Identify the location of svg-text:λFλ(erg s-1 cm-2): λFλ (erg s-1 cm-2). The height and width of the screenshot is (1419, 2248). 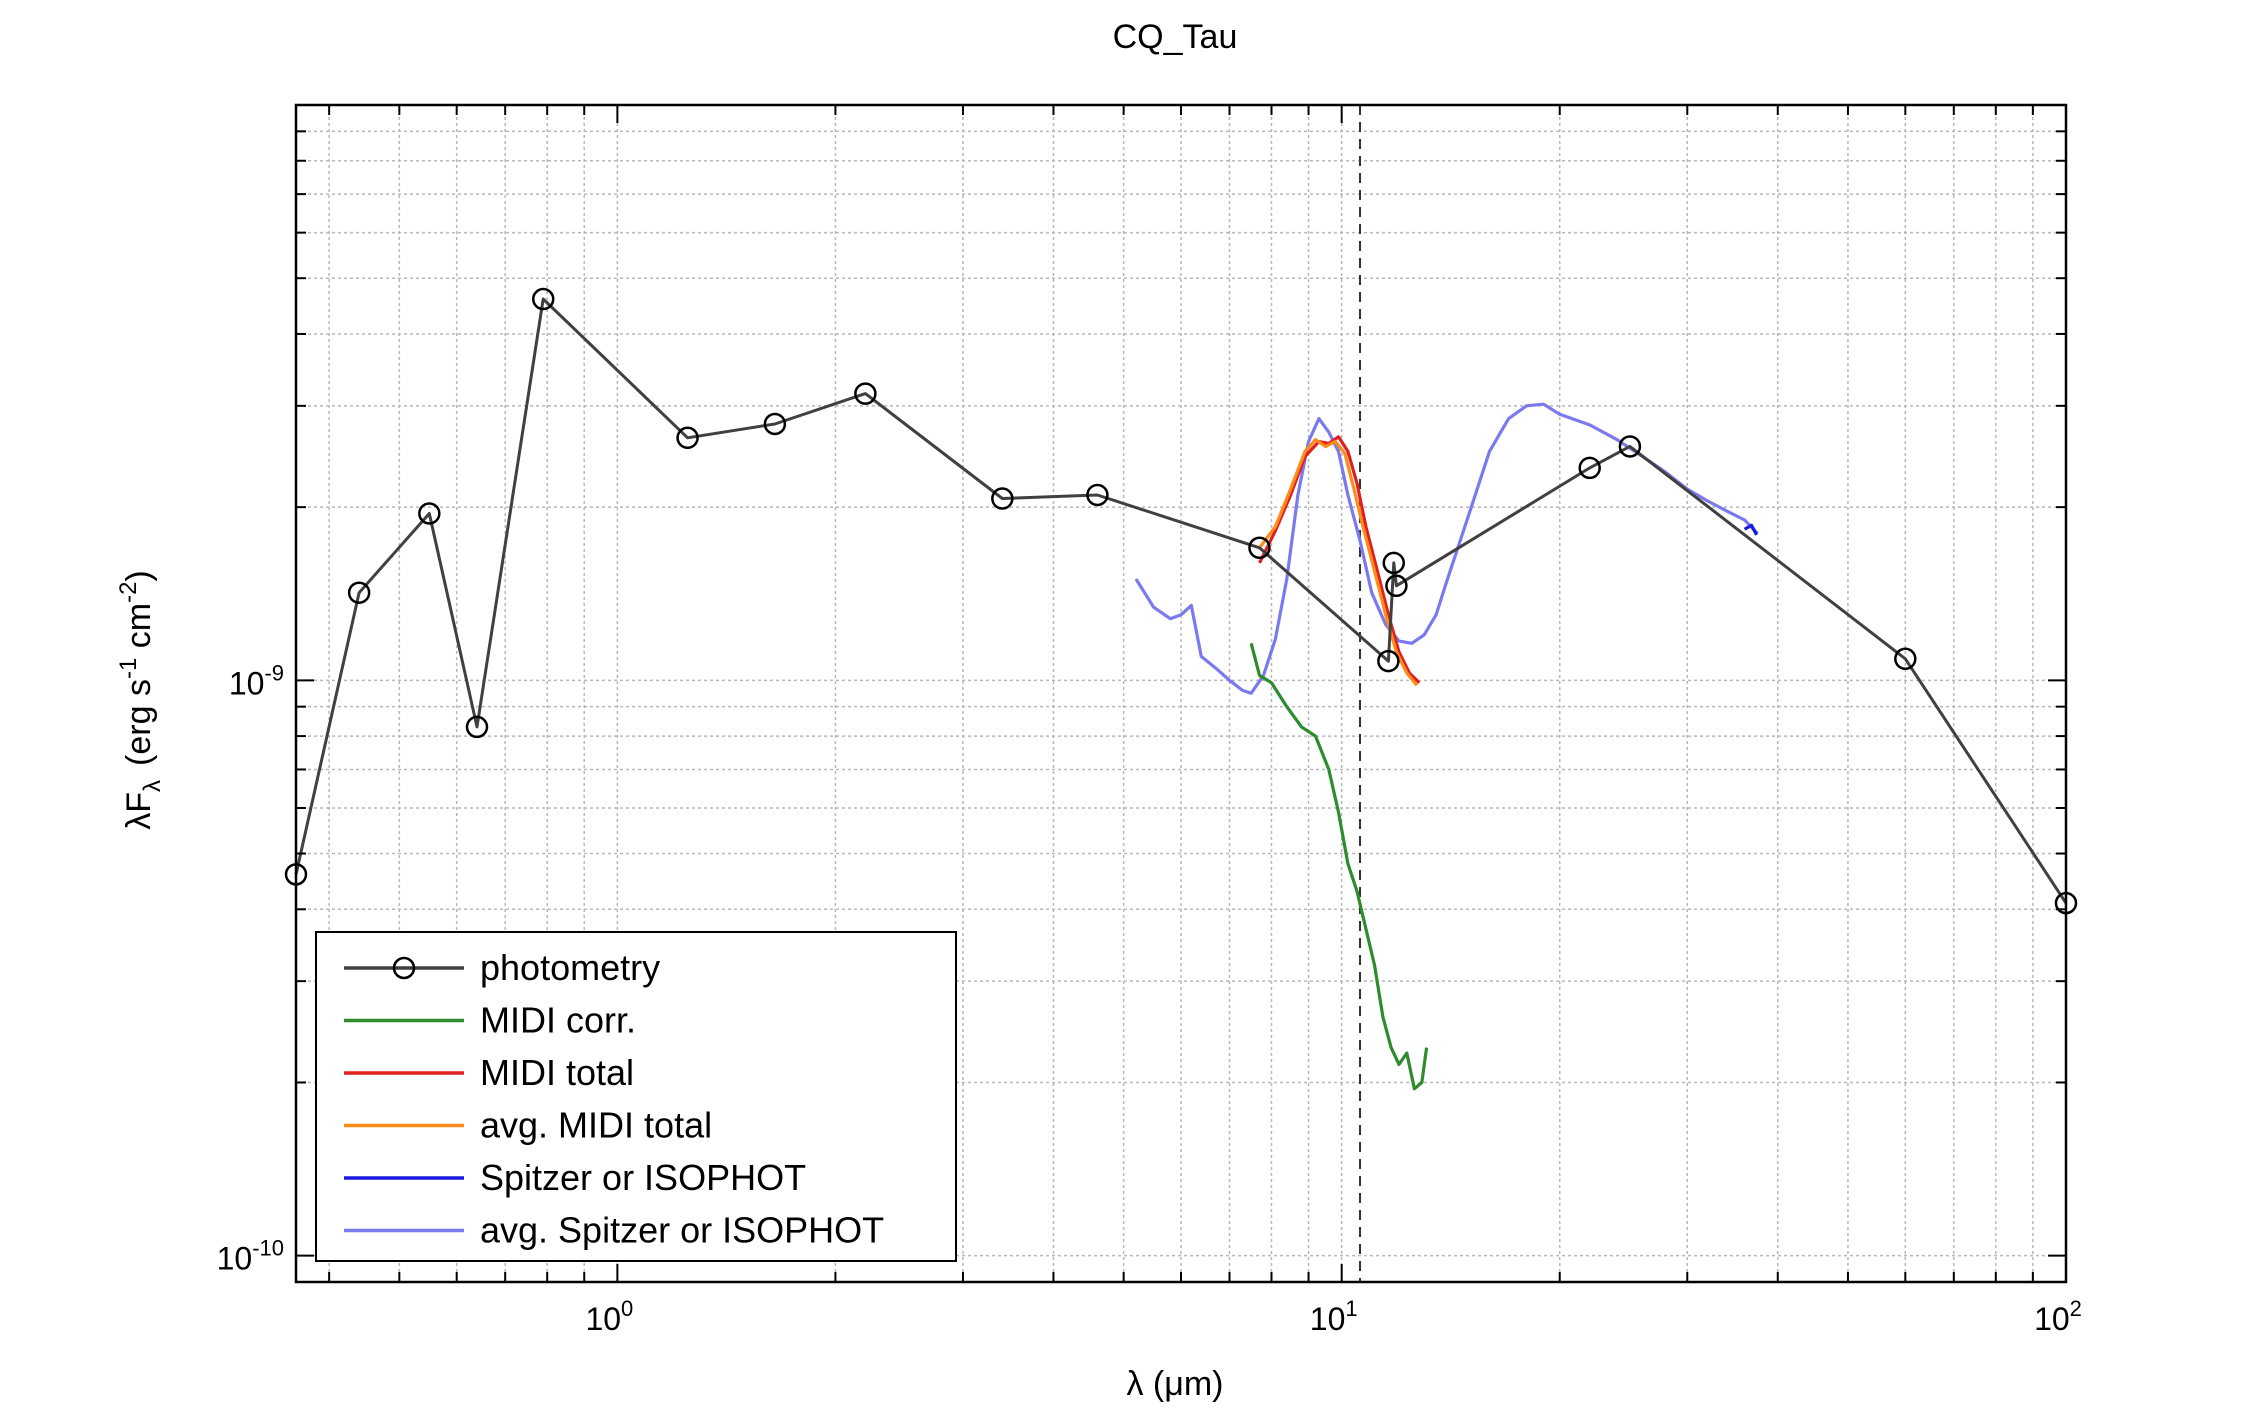
(140, 700).